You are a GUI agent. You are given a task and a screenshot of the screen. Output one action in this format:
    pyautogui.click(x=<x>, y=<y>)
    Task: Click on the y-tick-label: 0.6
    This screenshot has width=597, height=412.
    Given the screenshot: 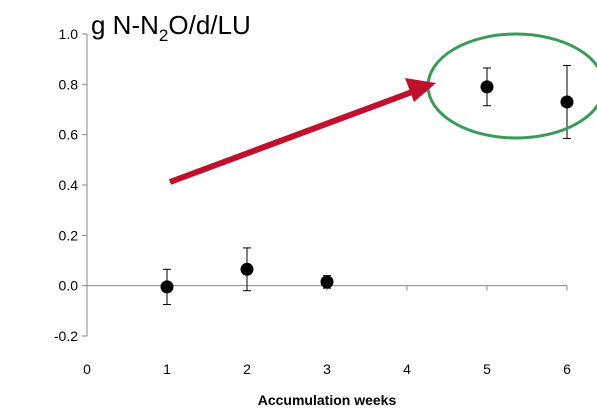 What is the action you would take?
    pyautogui.click(x=69, y=135)
    